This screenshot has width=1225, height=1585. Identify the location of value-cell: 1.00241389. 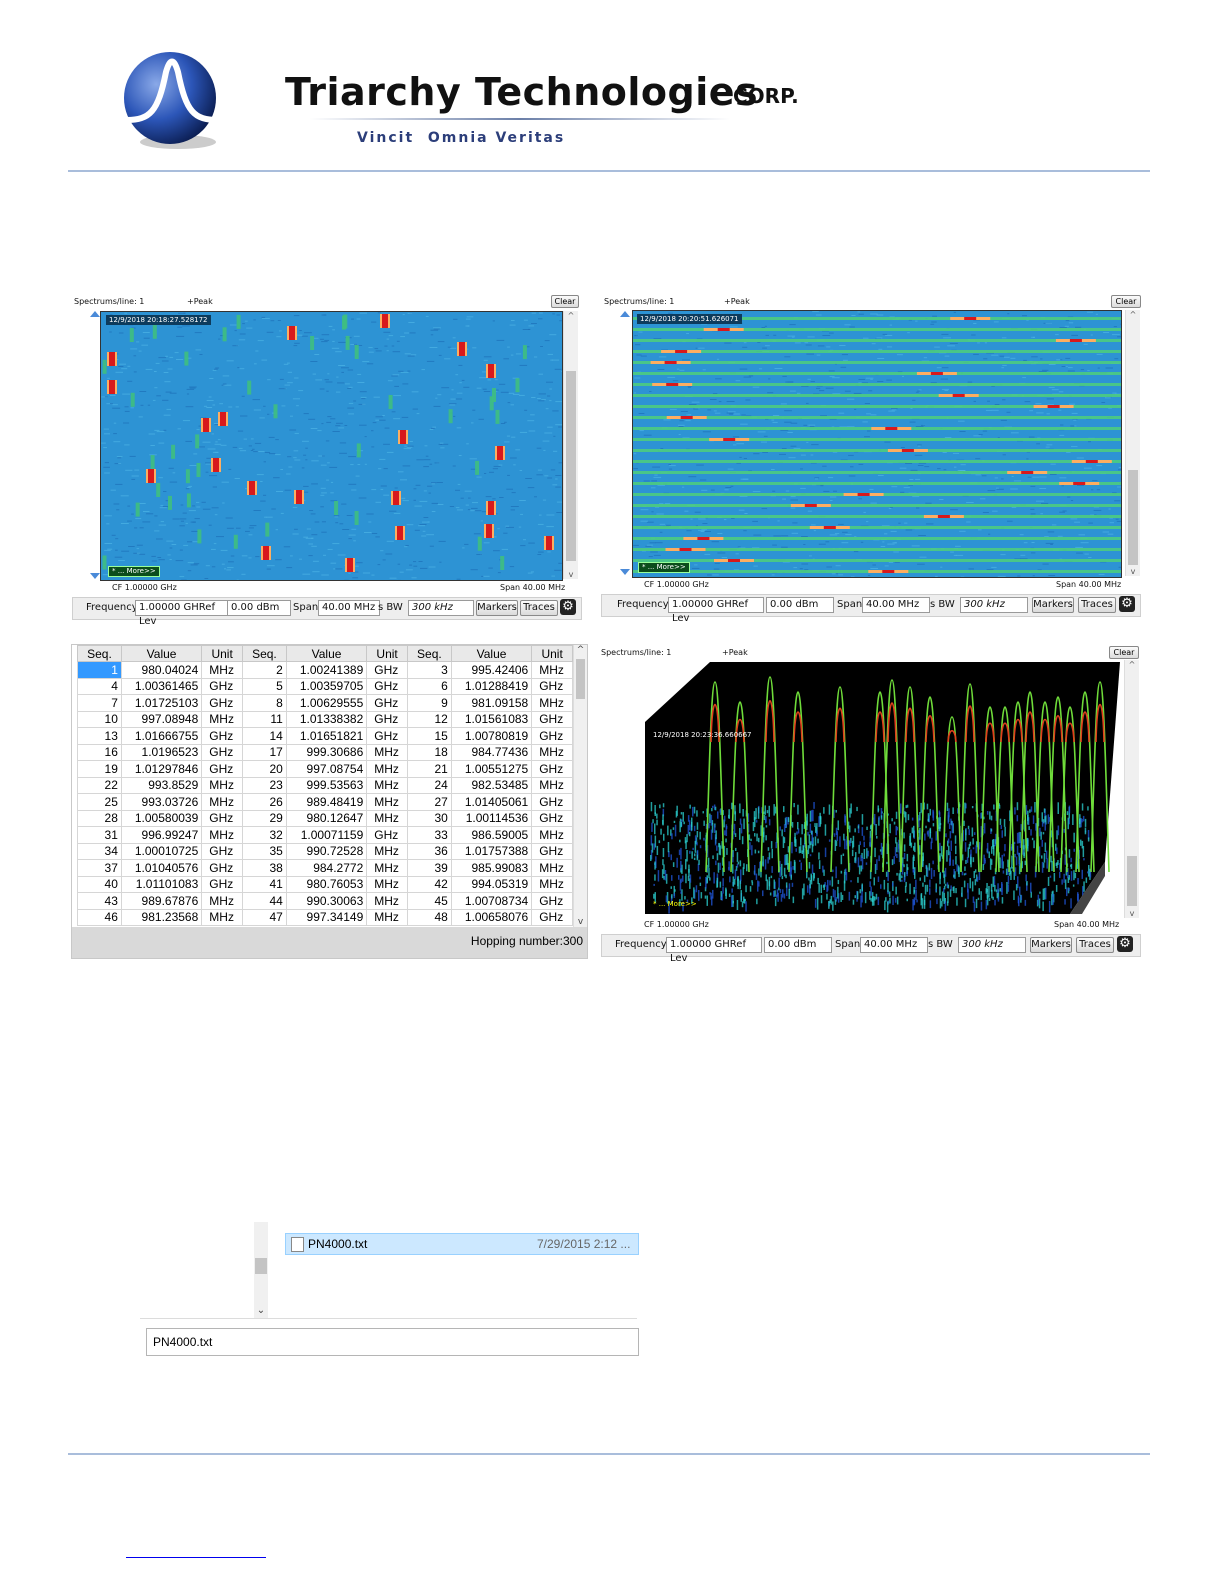
(326, 670).